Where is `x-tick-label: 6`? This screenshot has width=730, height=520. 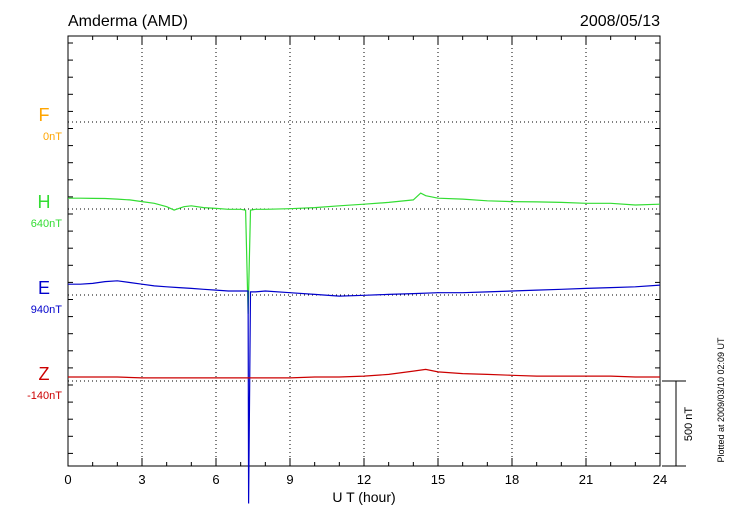
x-tick-label: 6 is located at coordinates (215, 479).